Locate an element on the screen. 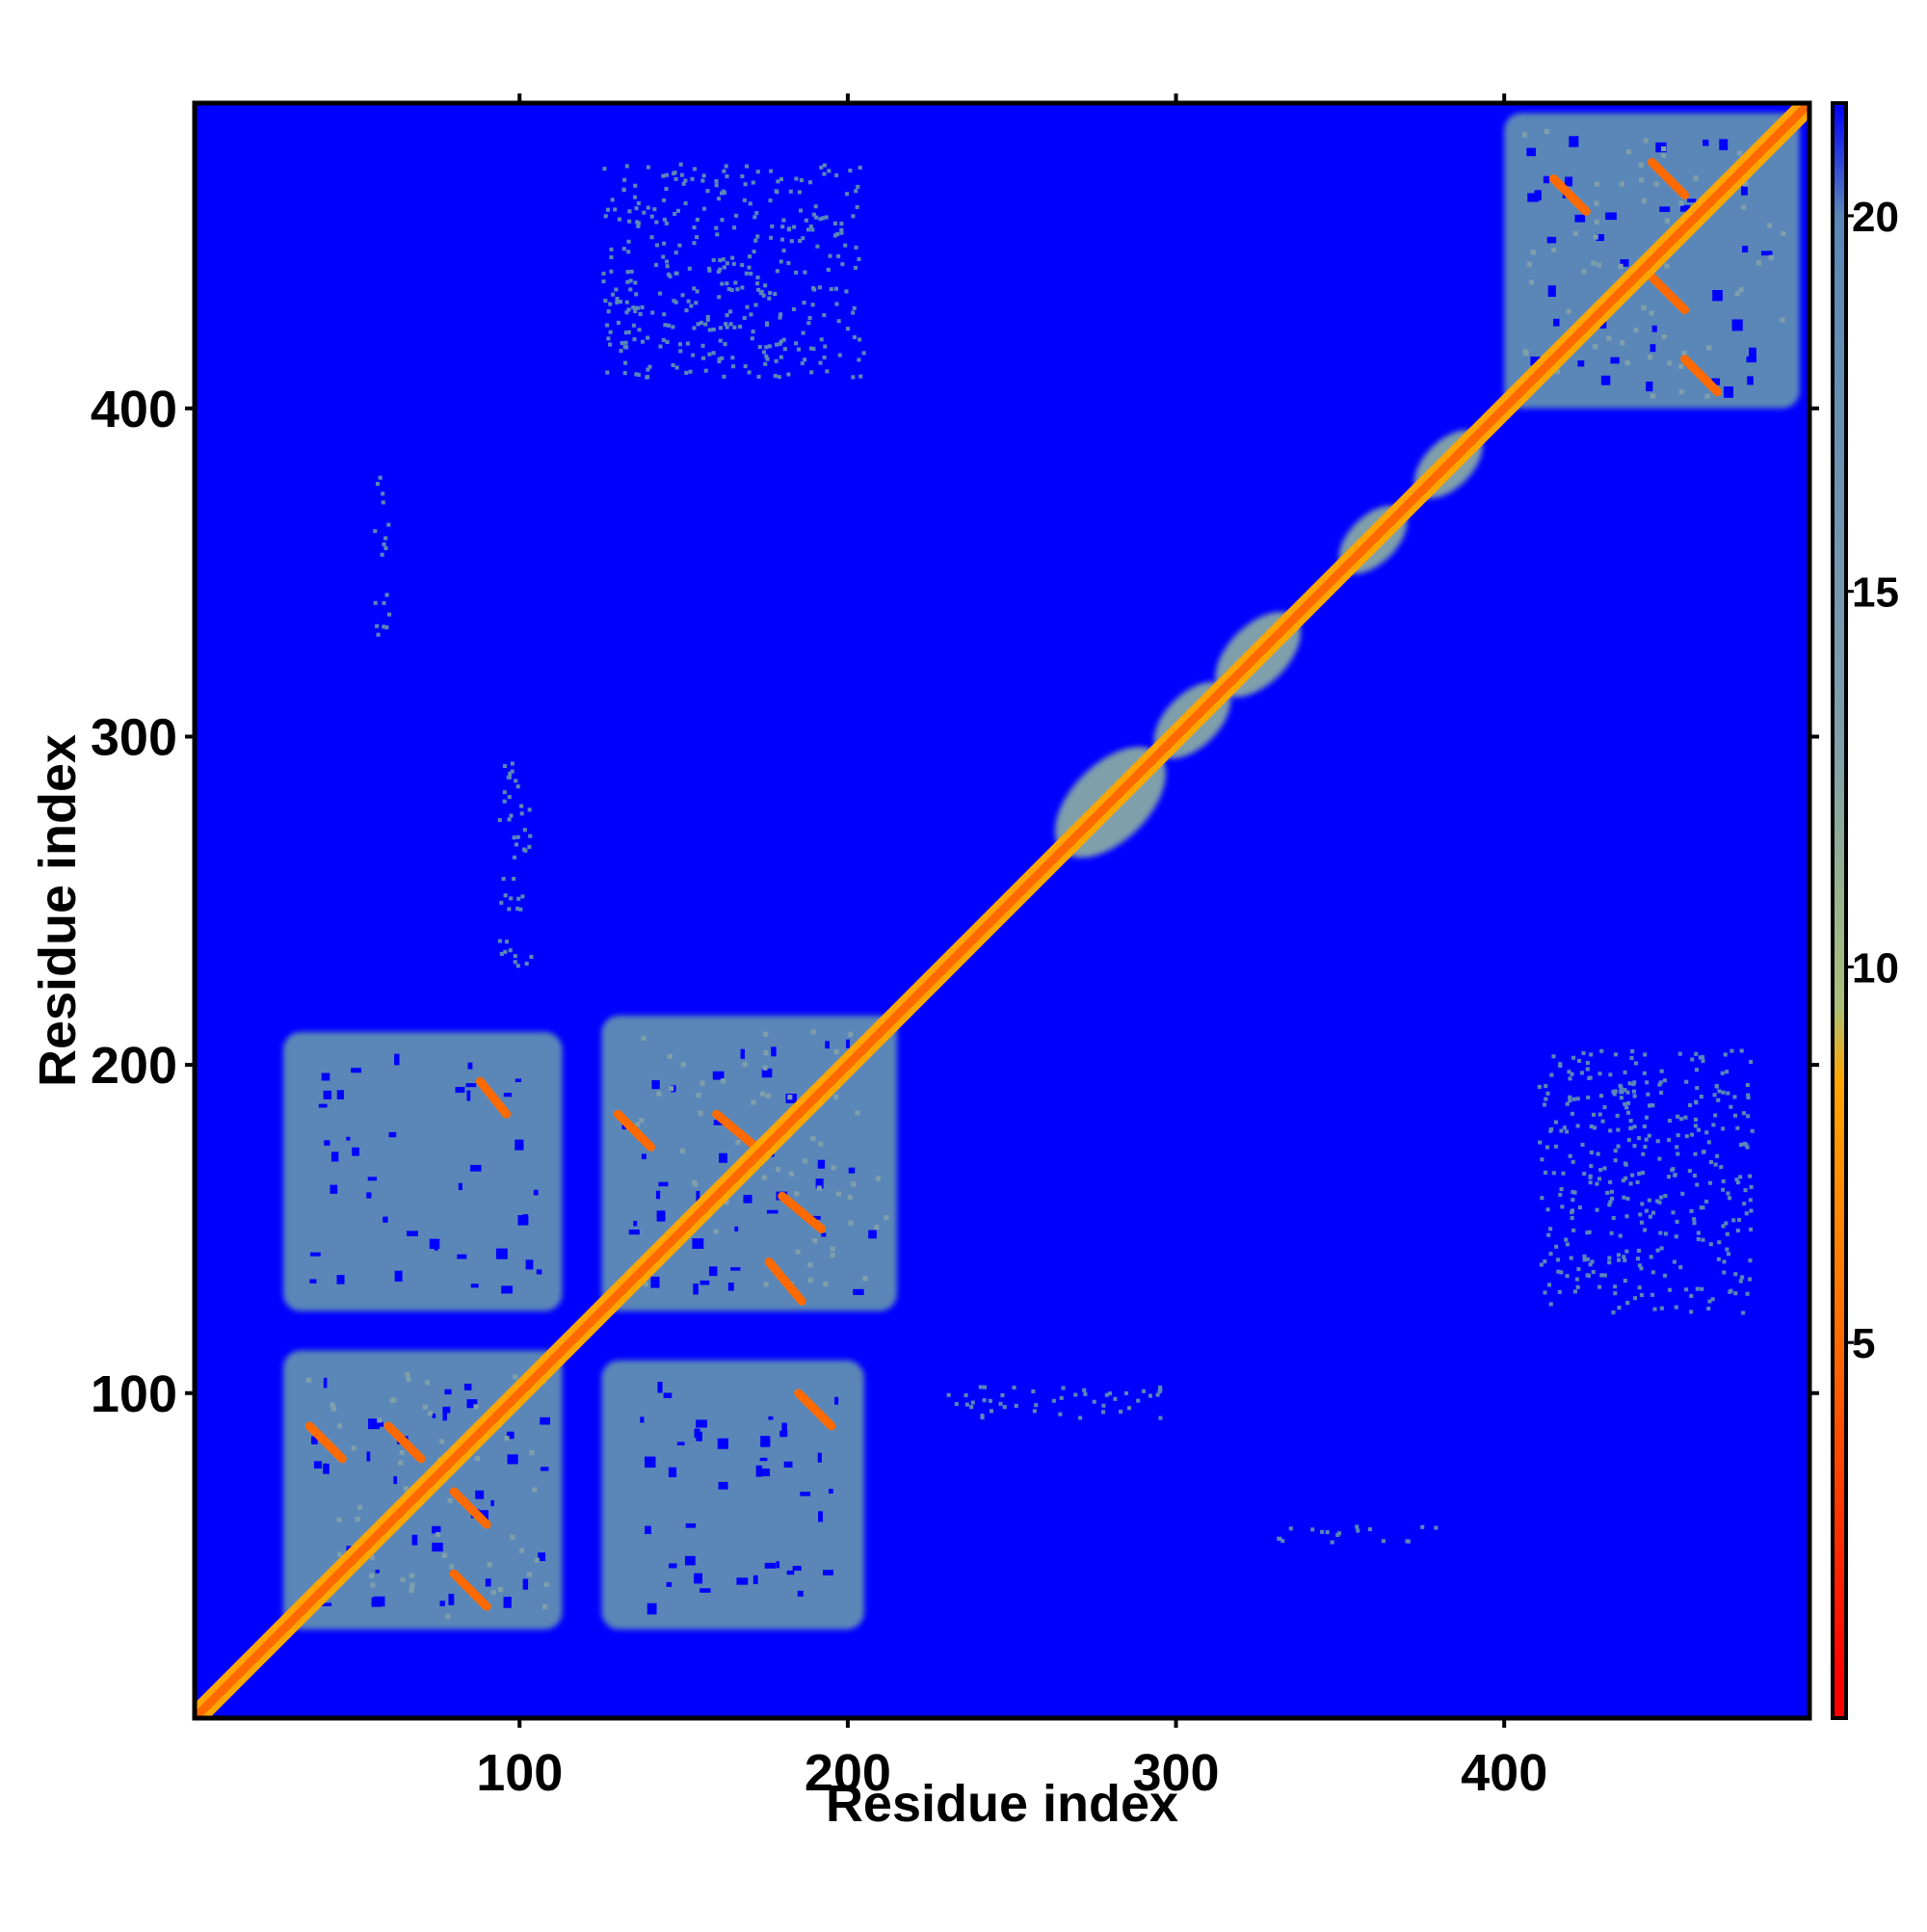 The width and height of the screenshot is (1927, 1932). contact-line is located at coordinates (815, 1410).